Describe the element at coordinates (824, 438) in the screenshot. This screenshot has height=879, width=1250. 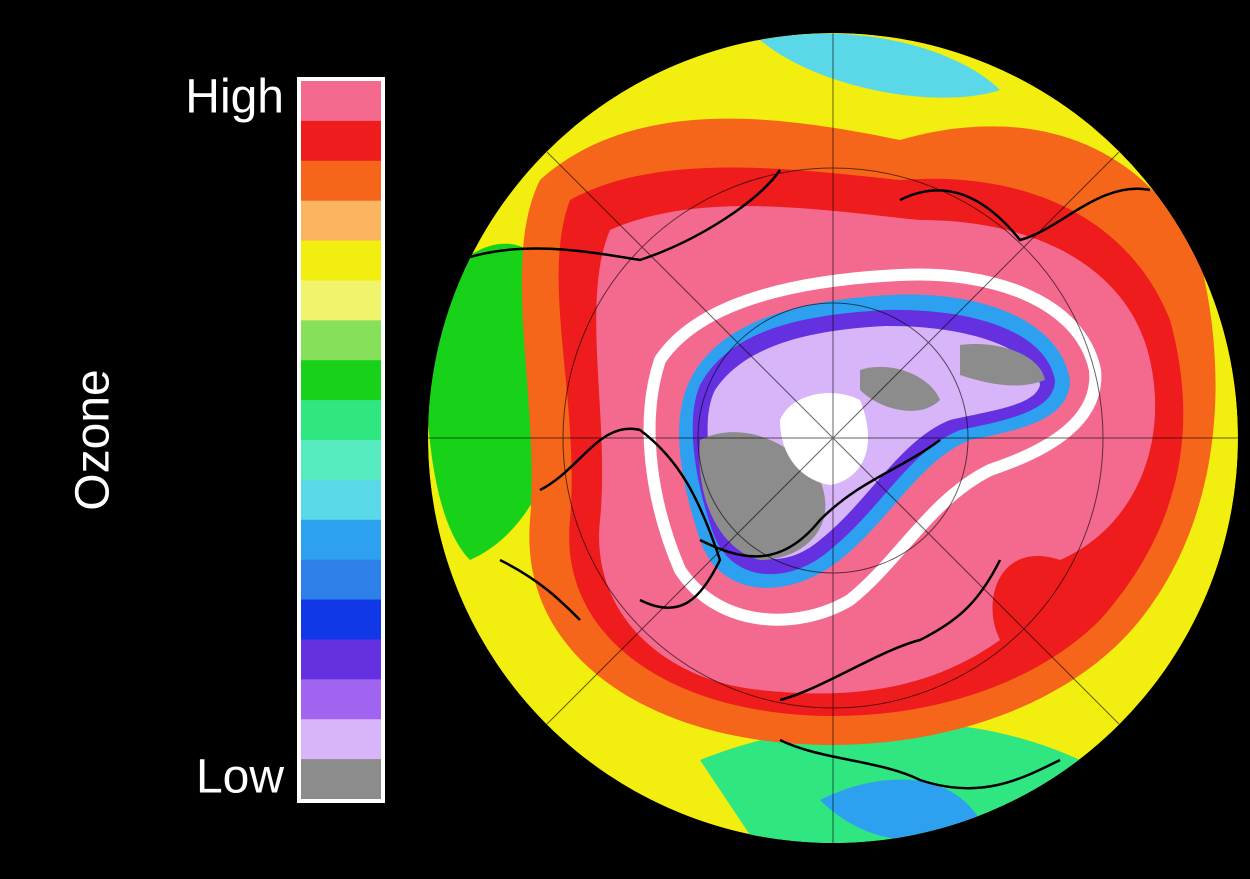
I see `pole-hole` at that location.